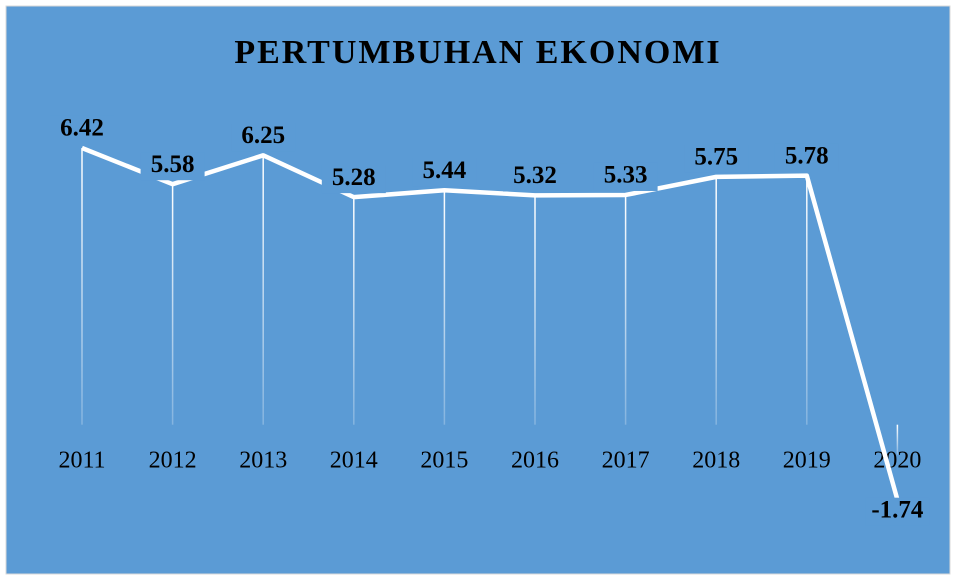 The width and height of the screenshot is (956, 580). What do you see at coordinates (716, 461) in the screenshot?
I see `x-tick-label: 2018` at bounding box center [716, 461].